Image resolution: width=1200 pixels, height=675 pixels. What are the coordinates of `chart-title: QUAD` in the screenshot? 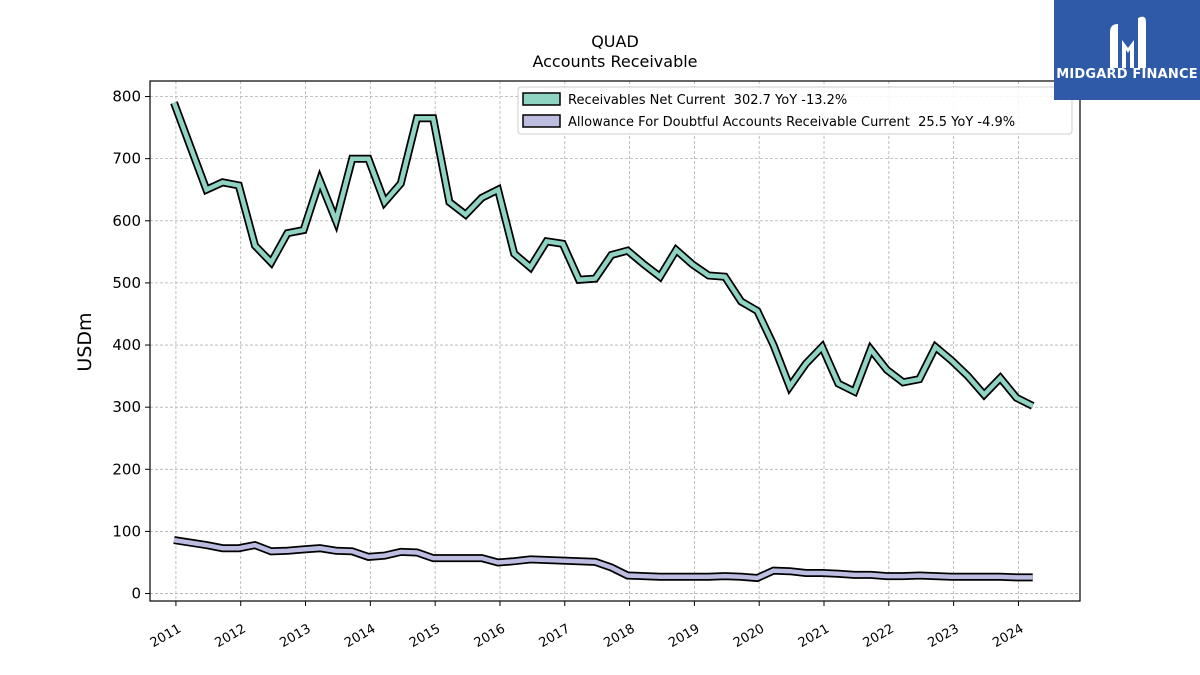 It's located at (615, 41).